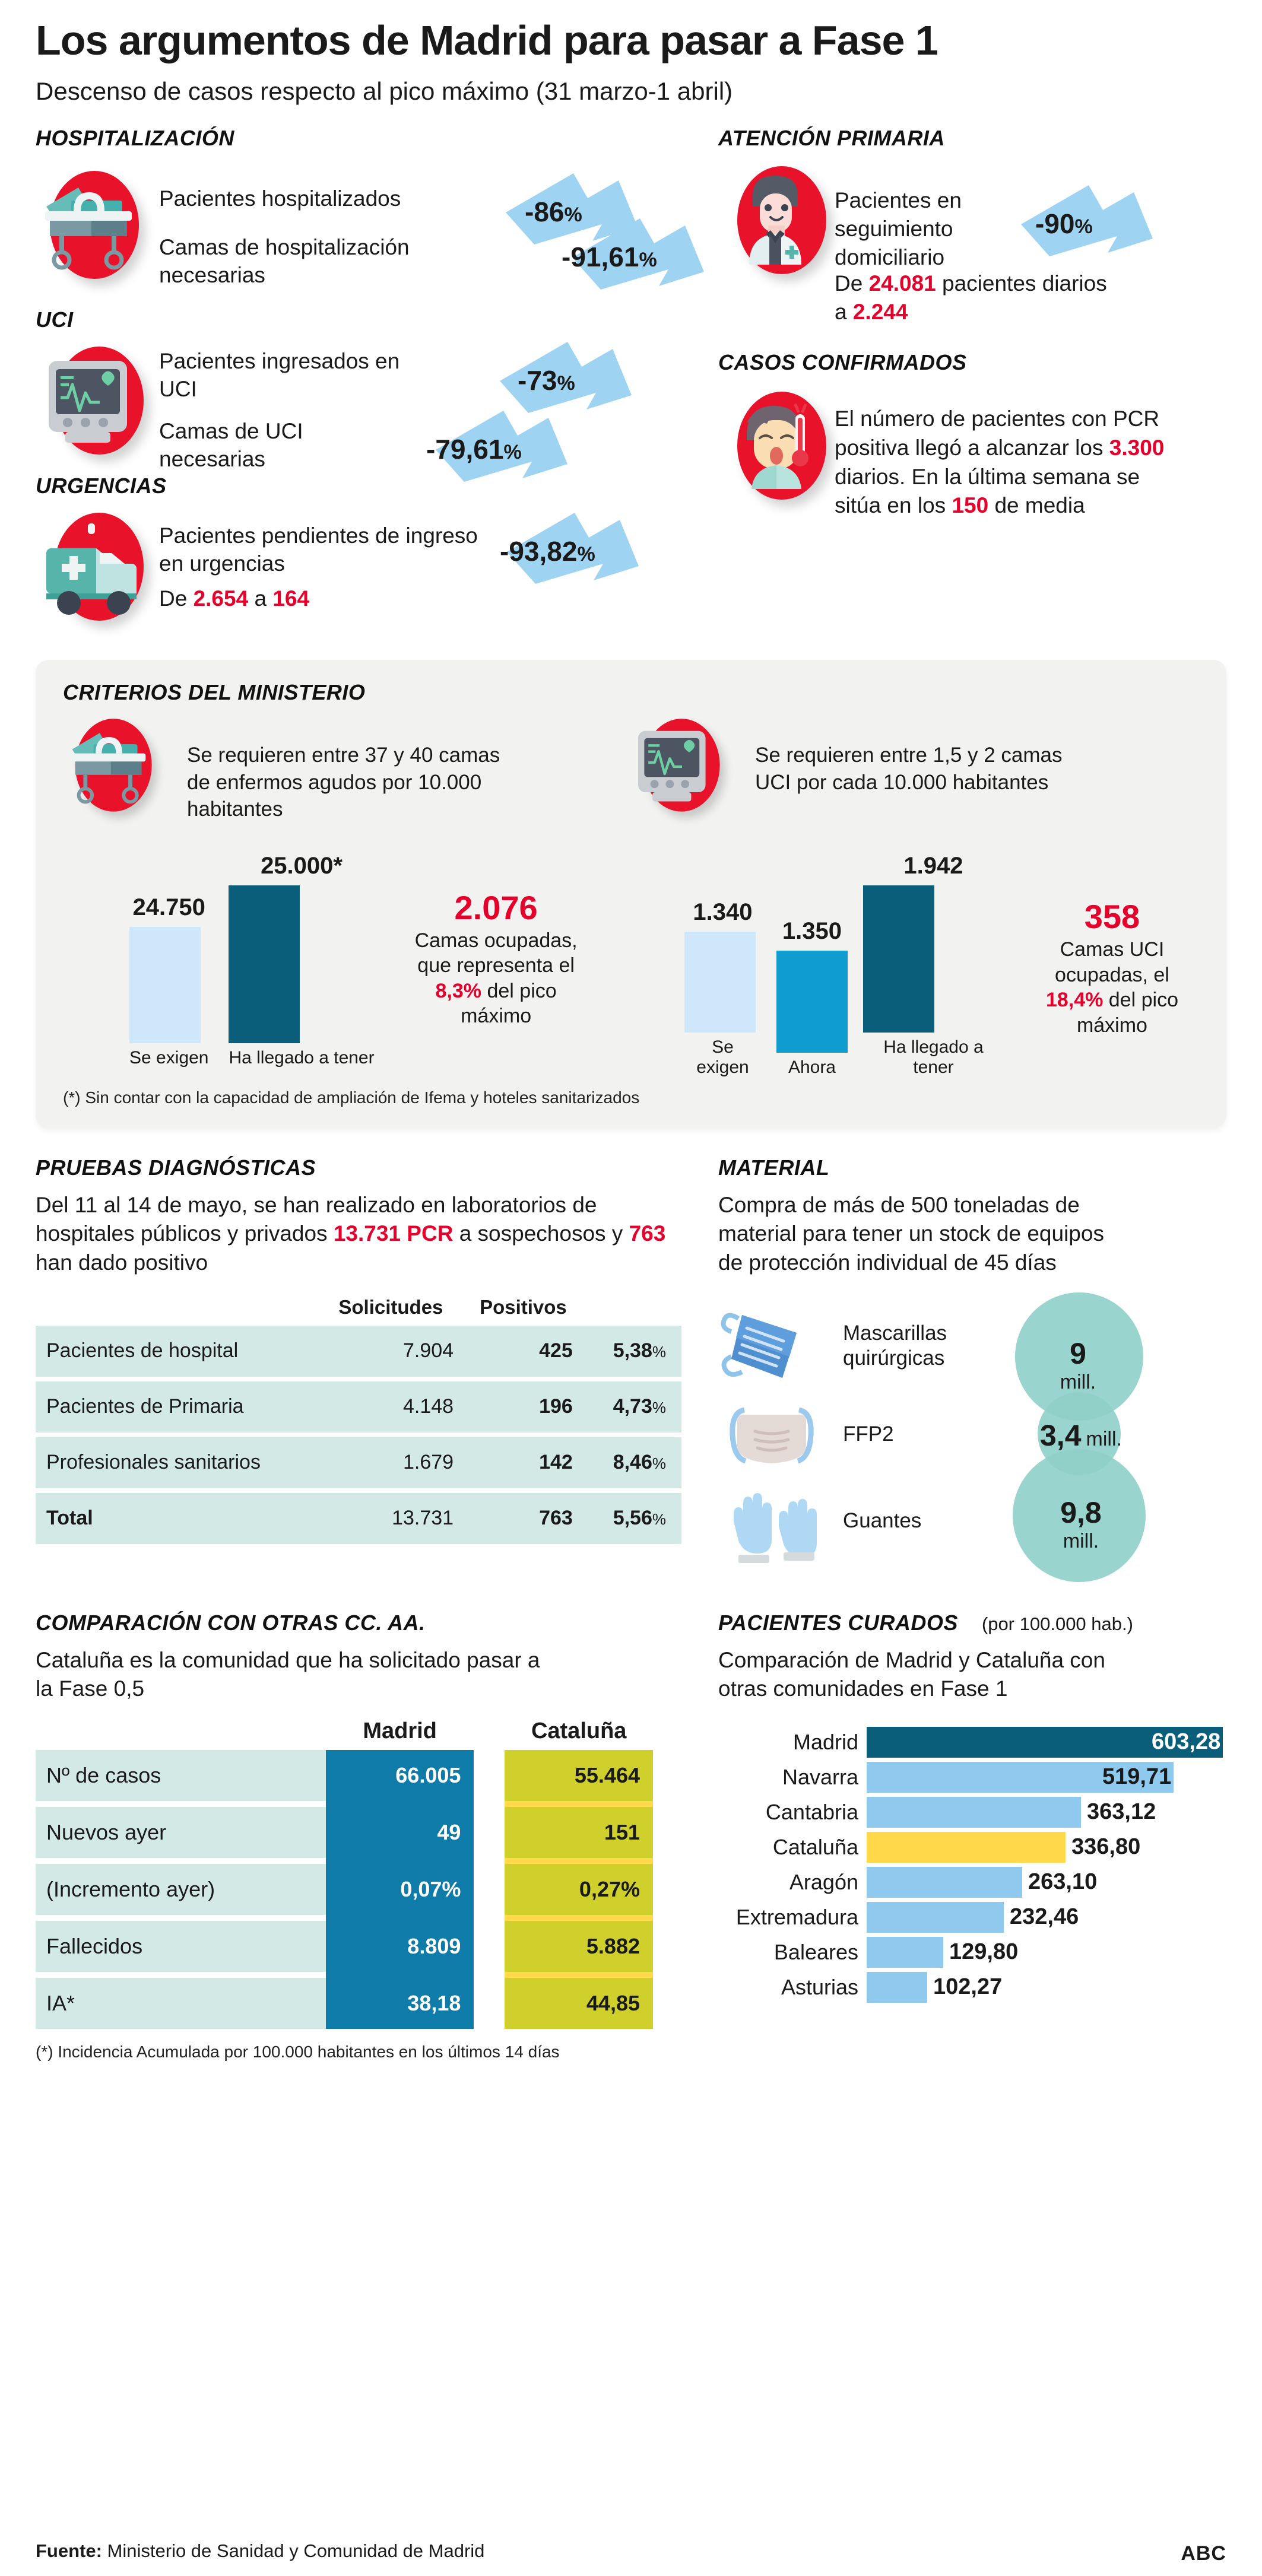 The height and width of the screenshot is (2576, 1262). What do you see at coordinates (771, 1436) in the screenshot?
I see `ffp2-mask-icon` at bounding box center [771, 1436].